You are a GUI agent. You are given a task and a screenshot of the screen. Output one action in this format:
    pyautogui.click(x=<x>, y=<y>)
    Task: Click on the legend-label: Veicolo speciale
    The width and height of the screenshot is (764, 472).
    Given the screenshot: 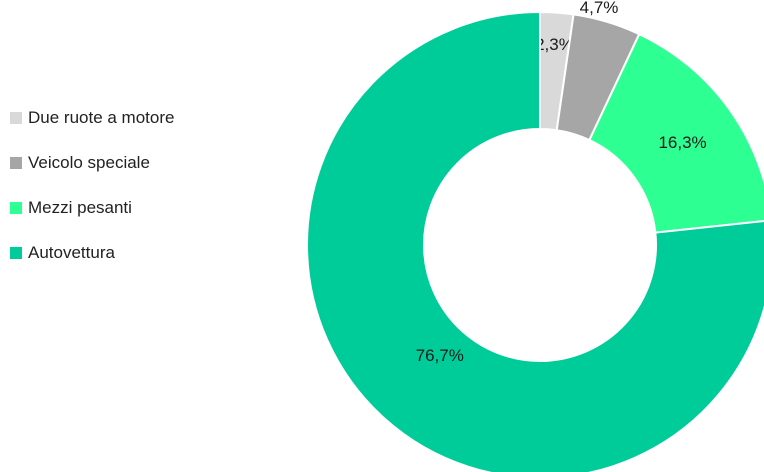 What is the action you would take?
    pyautogui.click(x=89, y=162)
    